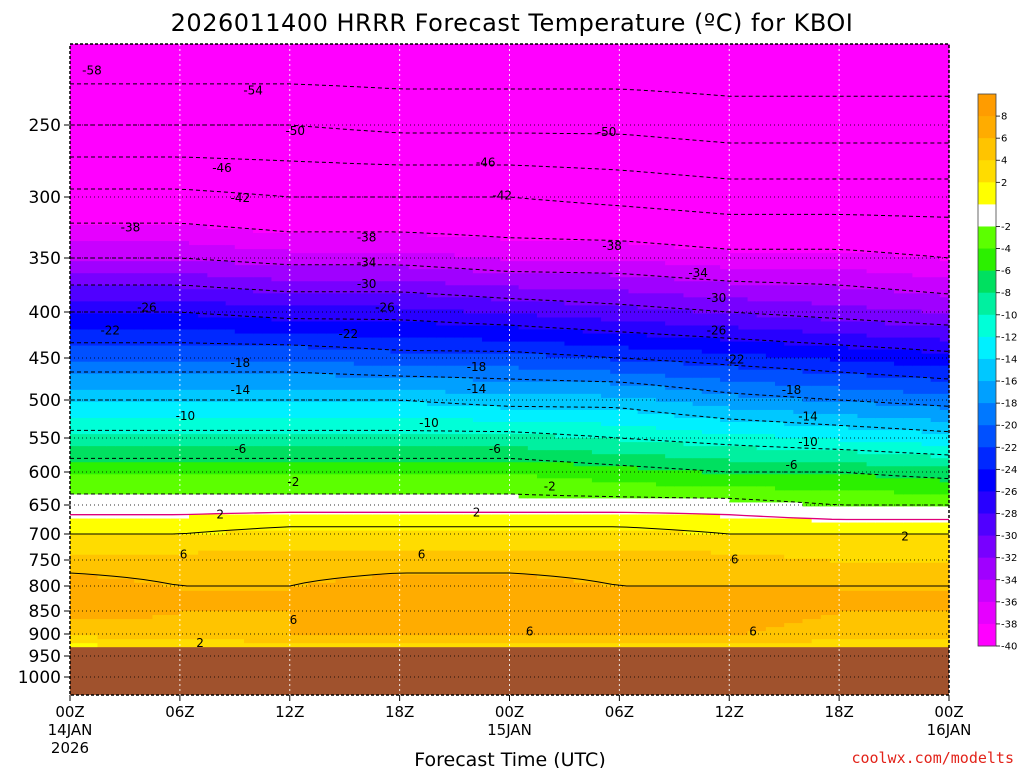 The height and width of the screenshot is (768, 1024). I want to click on source-credit: coolwx.com/modelts, so click(932, 758).